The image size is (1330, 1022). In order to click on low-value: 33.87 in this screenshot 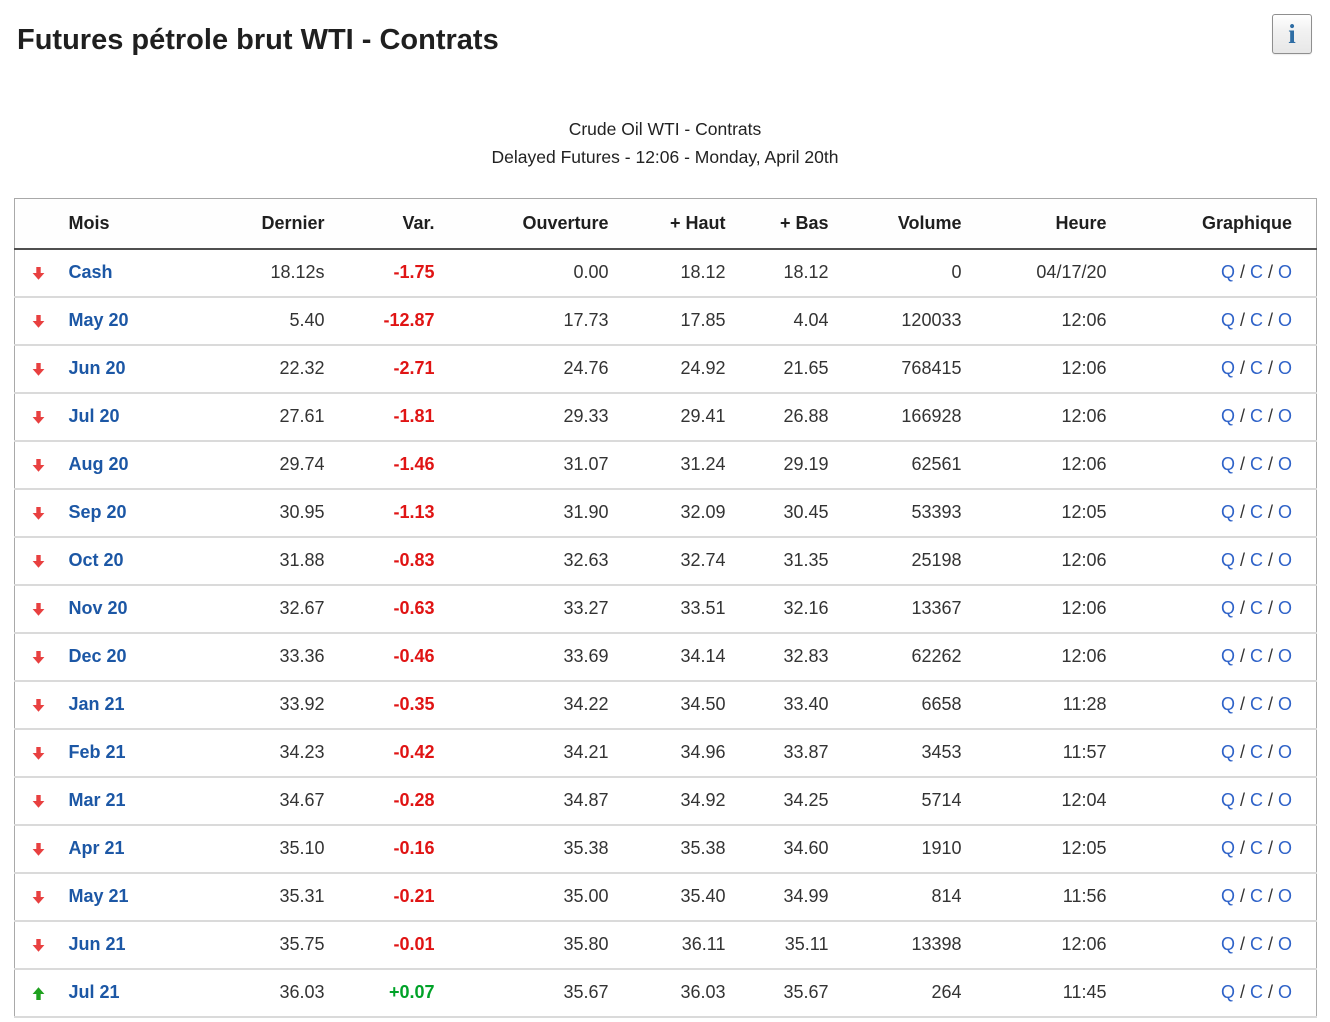, I will do `click(806, 752)`.